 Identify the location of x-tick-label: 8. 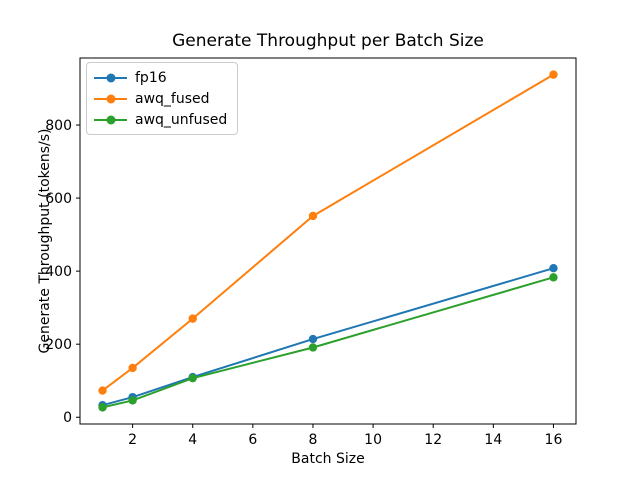
(313, 440).